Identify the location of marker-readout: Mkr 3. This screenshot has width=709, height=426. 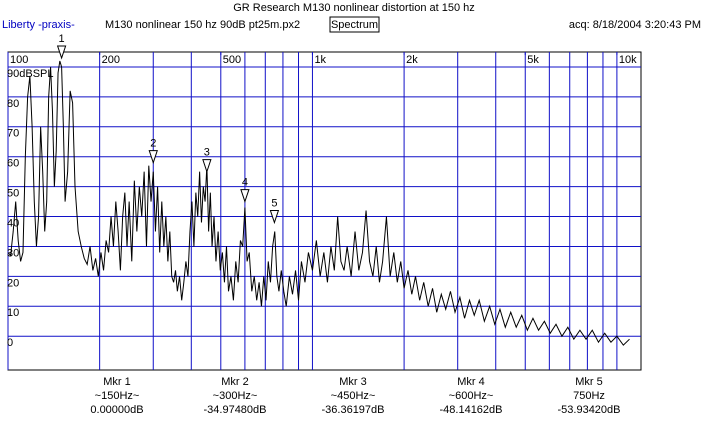
(353, 382).